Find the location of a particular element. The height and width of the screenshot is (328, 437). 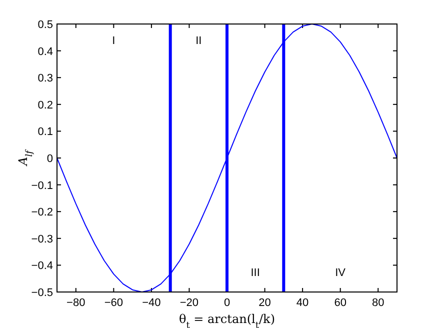

x-tick-label: −80 is located at coordinates (76, 303).